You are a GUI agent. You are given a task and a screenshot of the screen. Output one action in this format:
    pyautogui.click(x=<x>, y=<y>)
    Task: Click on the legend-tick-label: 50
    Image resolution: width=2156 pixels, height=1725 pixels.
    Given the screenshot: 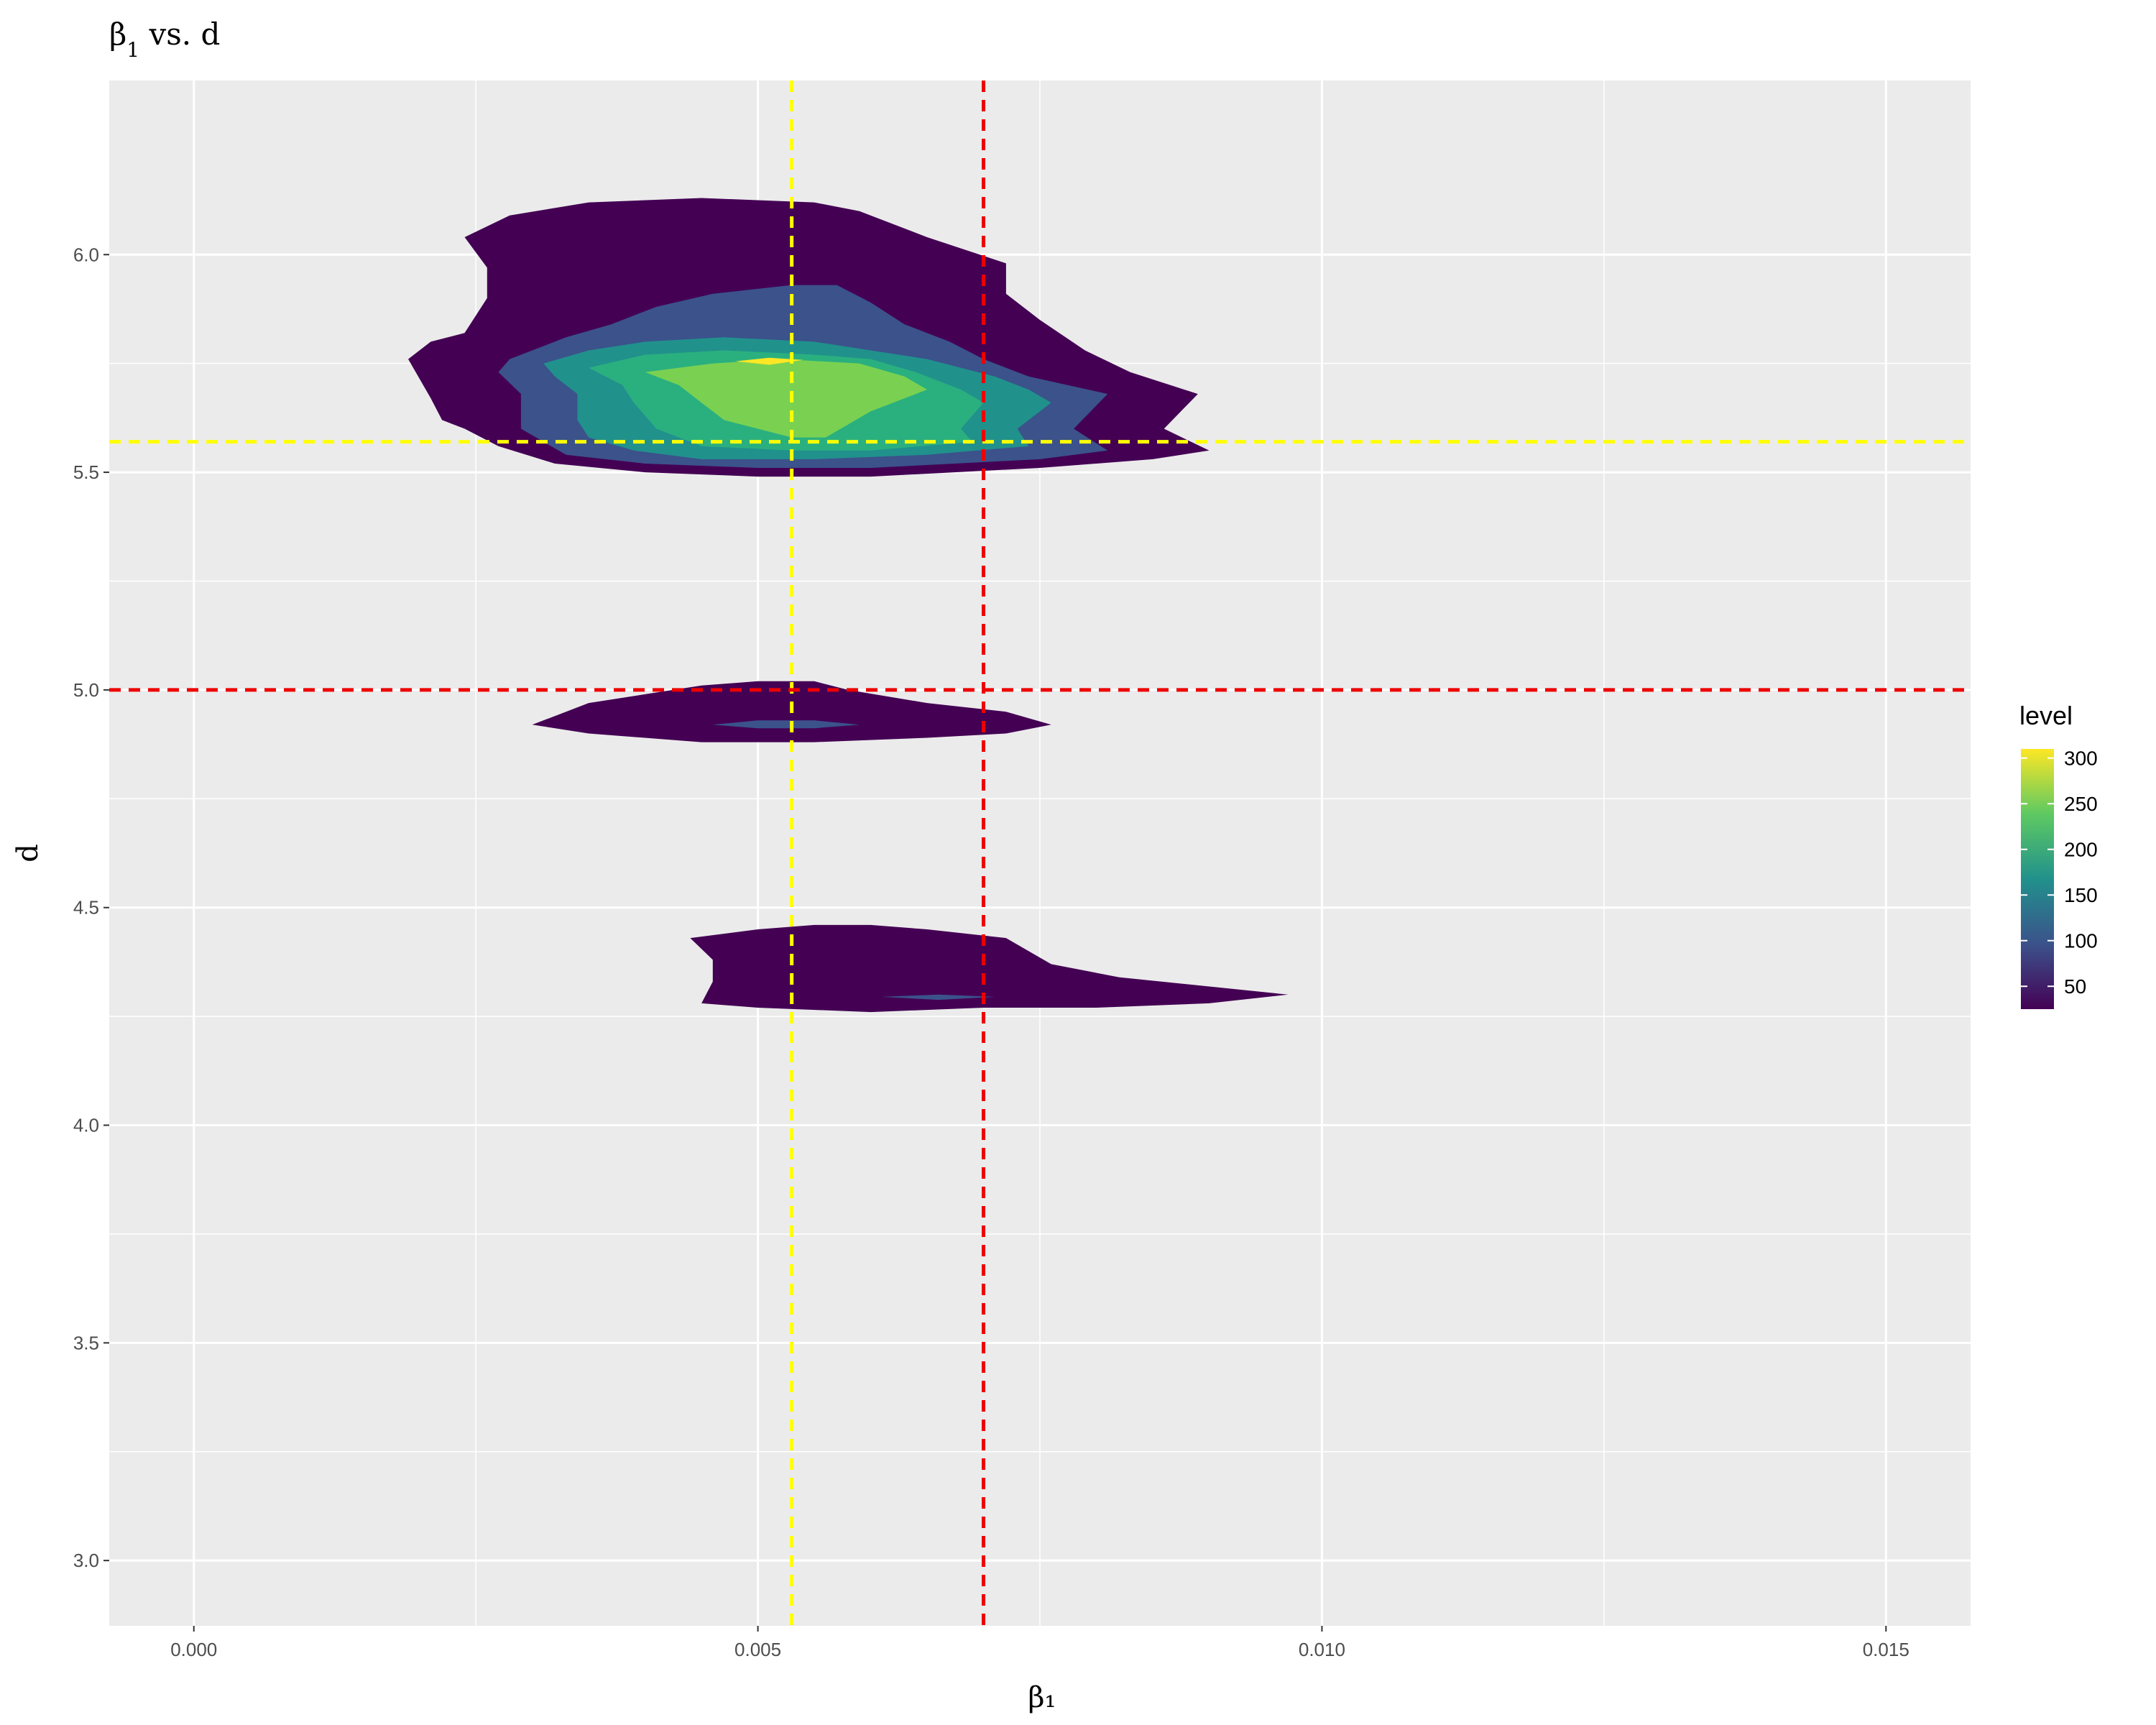 What is the action you would take?
    pyautogui.click(x=2075, y=986)
    